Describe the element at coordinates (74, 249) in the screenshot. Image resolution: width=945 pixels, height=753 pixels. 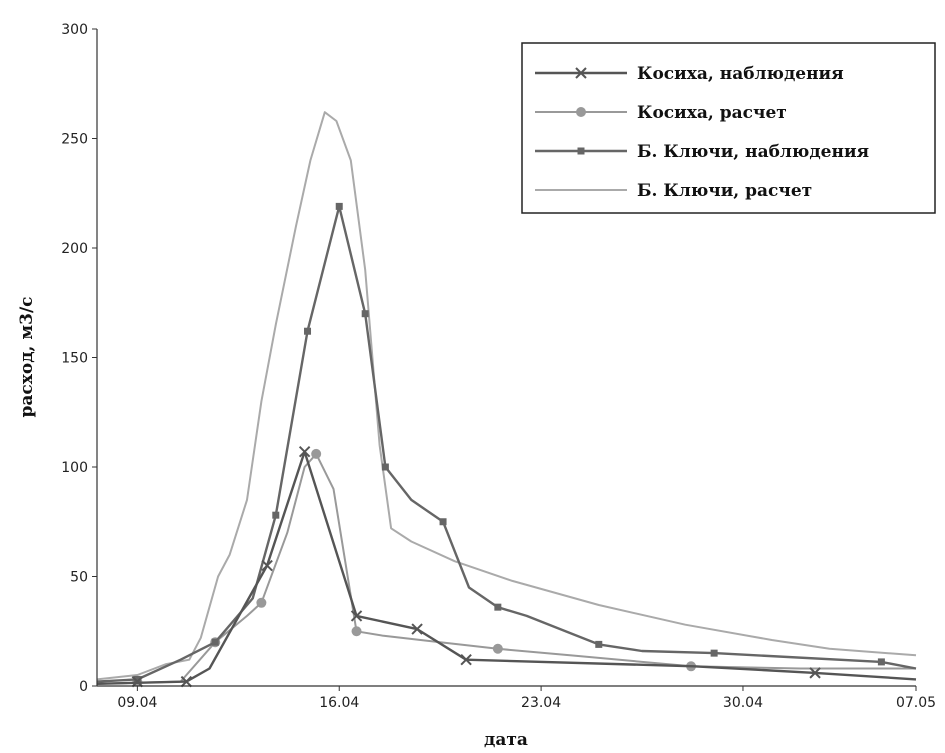
I see `y-tick-label: 200` at that location.